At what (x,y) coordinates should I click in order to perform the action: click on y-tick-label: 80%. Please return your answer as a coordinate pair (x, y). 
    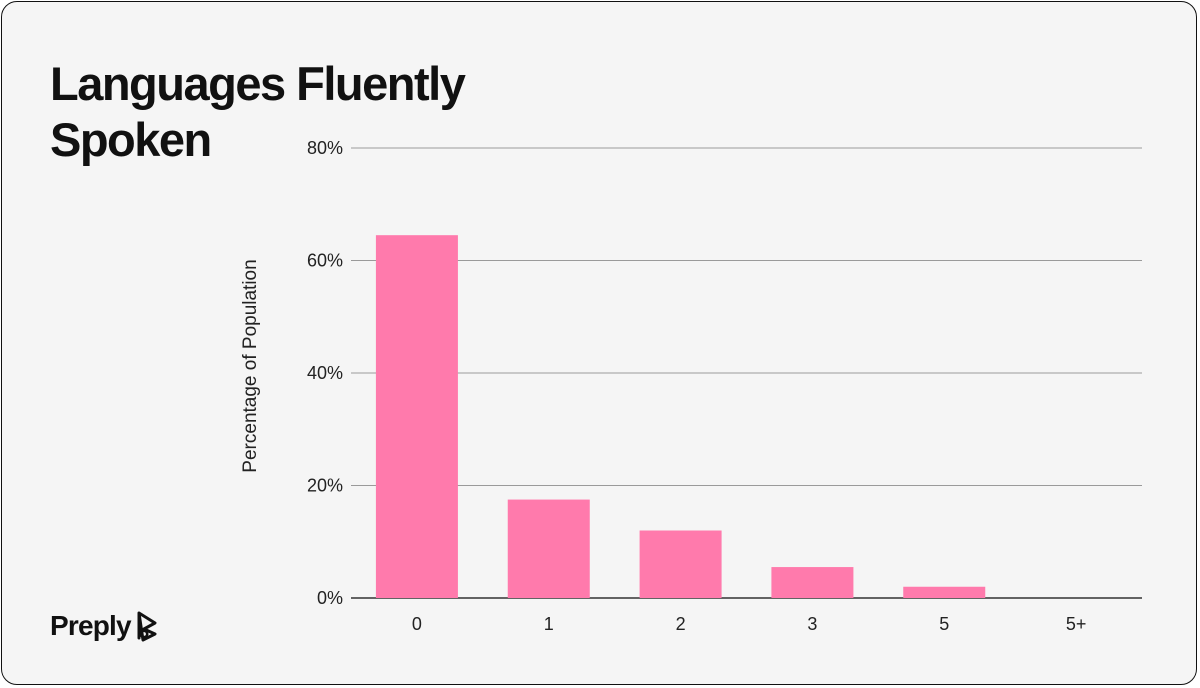
    Looking at the image, I should click on (325, 148).